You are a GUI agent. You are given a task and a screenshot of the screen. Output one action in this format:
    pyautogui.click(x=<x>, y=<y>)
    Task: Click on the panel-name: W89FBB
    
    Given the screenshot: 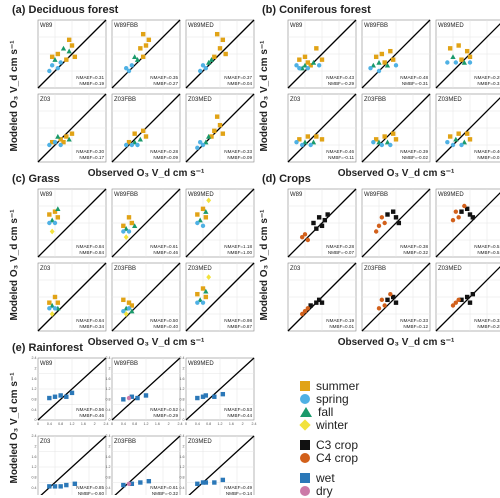 What is the action you would take?
    pyautogui.click(x=126, y=26)
    